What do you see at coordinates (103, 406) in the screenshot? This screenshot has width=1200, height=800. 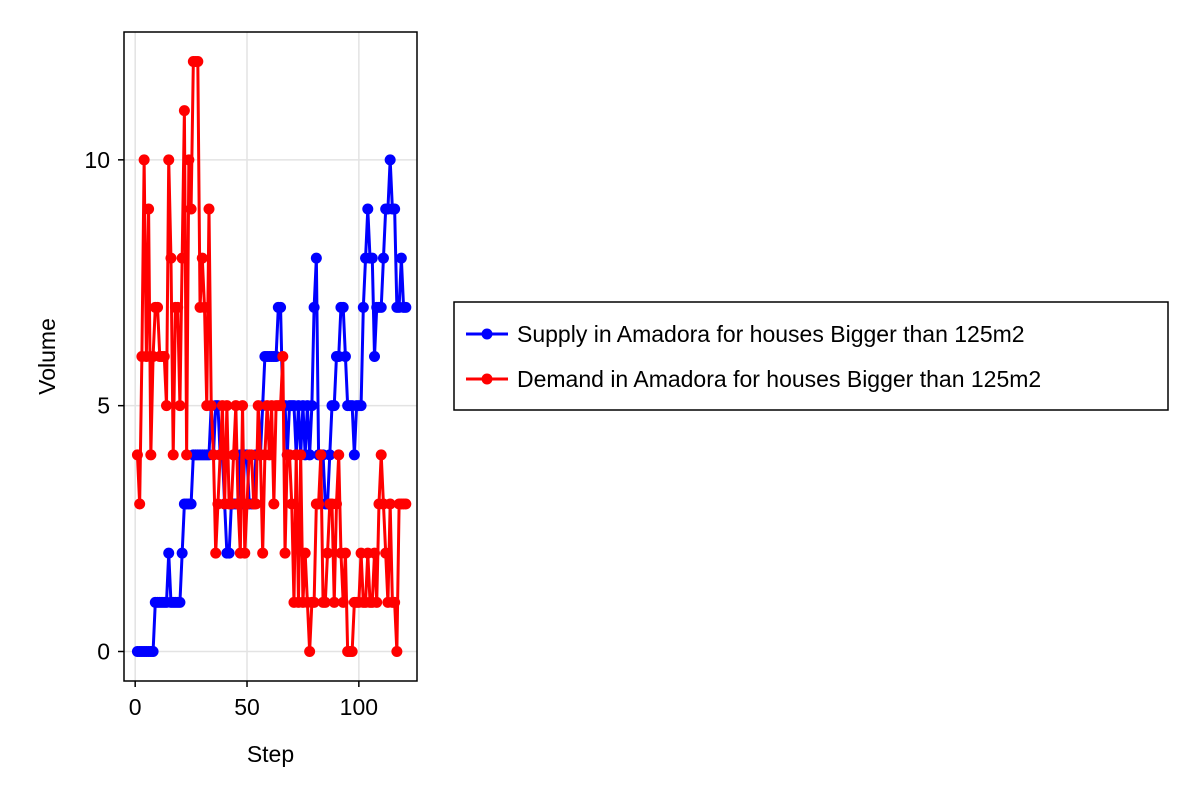 I see `y-tick-label-1: 5` at bounding box center [103, 406].